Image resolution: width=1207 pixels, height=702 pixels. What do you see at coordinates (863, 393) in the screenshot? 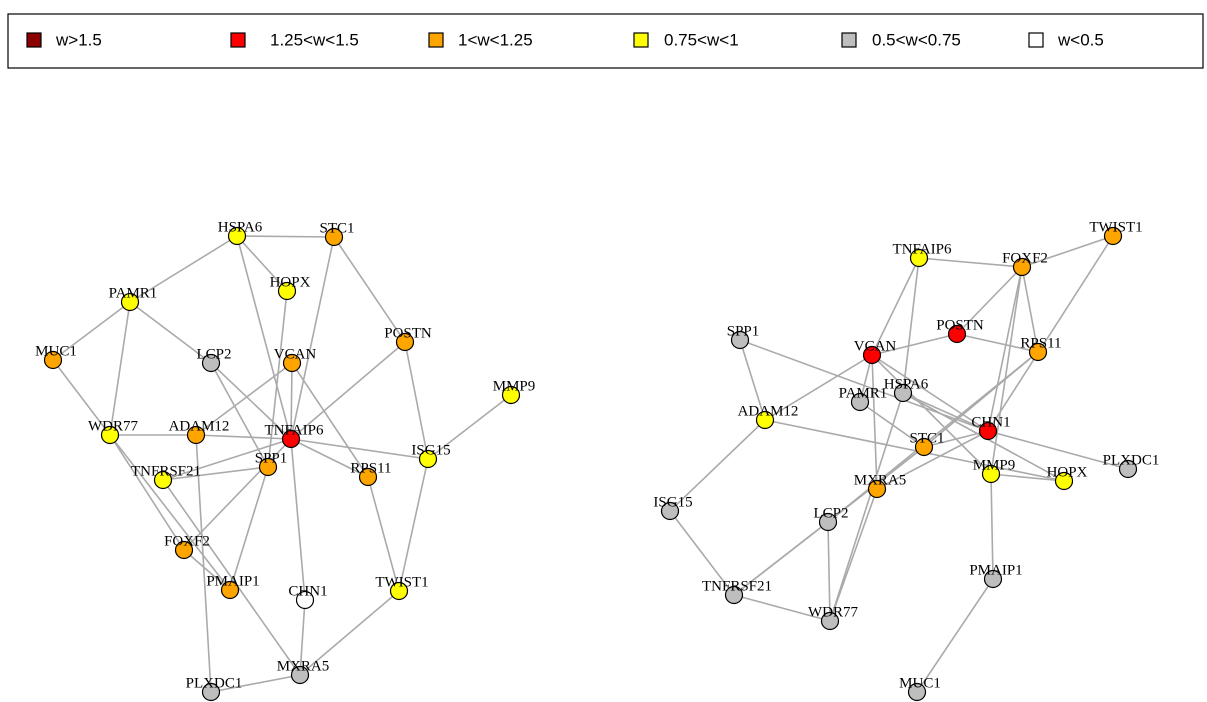
I see `node-label: PAMR1` at bounding box center [863, 393].